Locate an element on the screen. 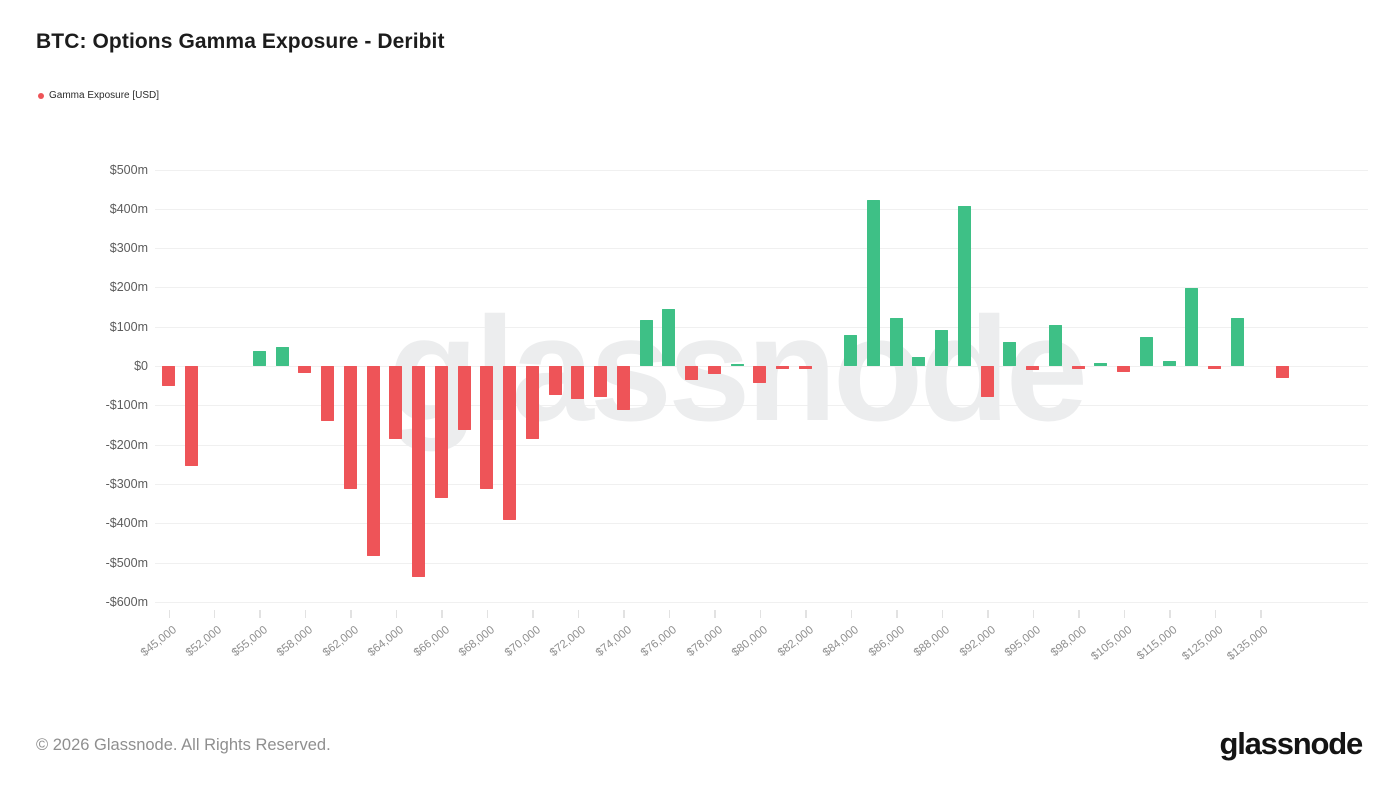 The image size is (1400, 787). bar-$78,000 is located at coordinates (714, 370).